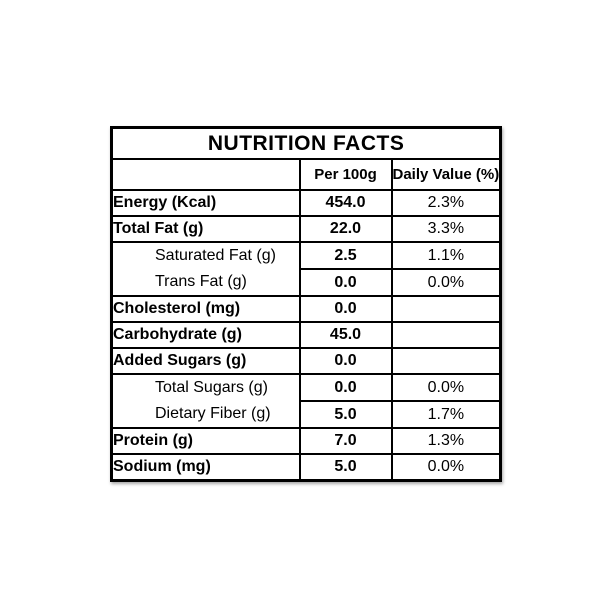 Image resolution: width=600 pixels, height=600 pixels. I want to click on column-header-row: Per 100g Daily Value (%), so click(306, 174).